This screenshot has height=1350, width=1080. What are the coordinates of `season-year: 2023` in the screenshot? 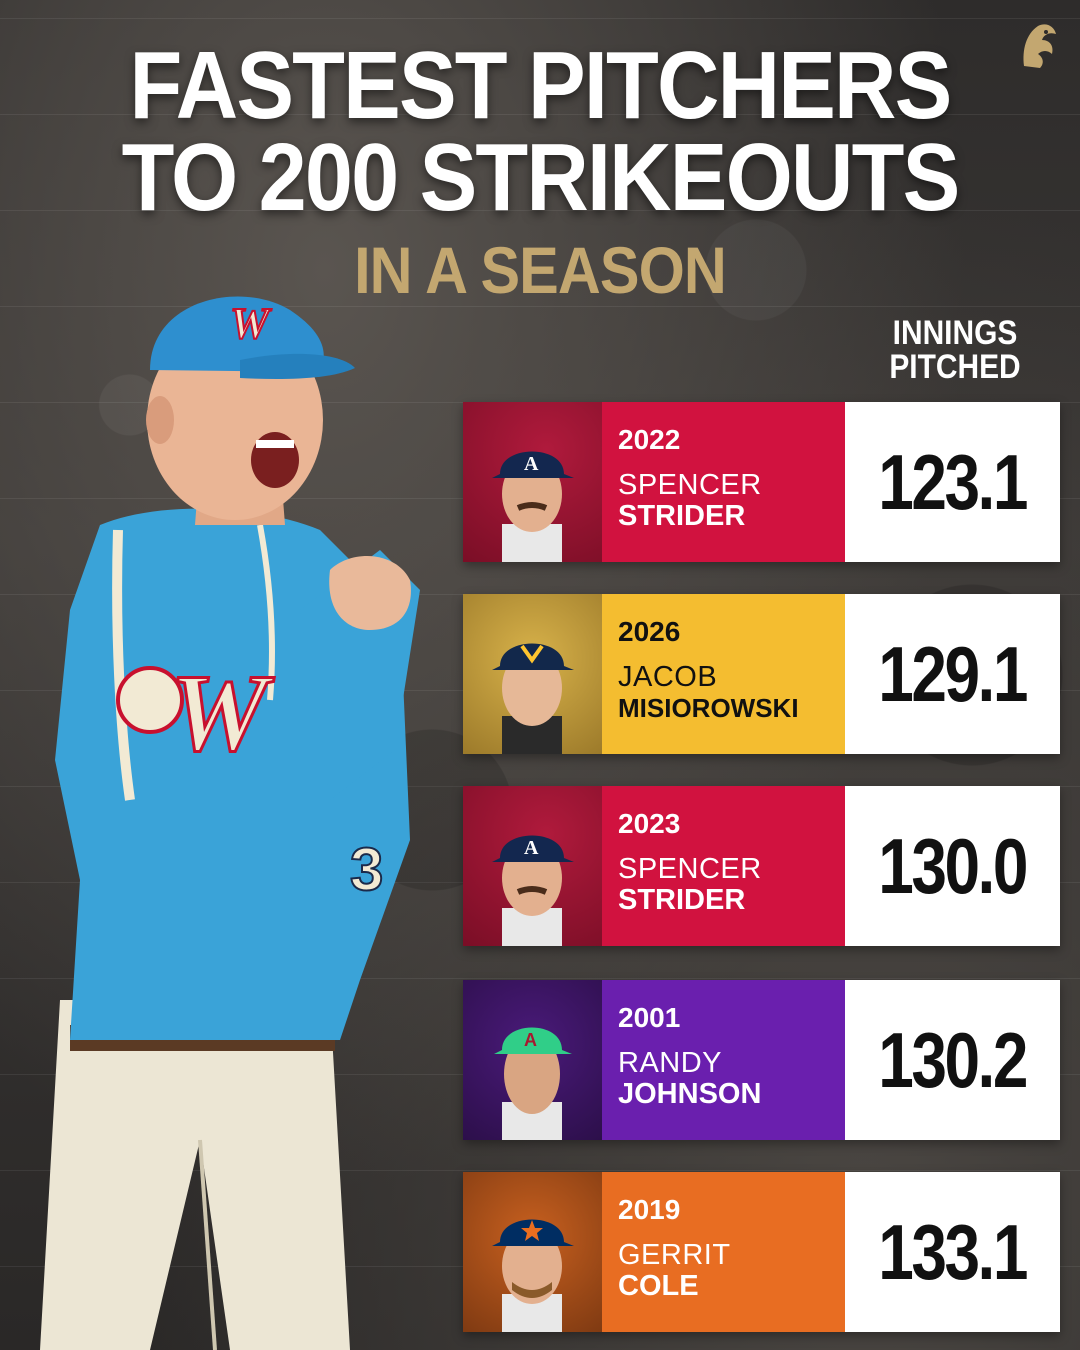 It's located at (649, 823).